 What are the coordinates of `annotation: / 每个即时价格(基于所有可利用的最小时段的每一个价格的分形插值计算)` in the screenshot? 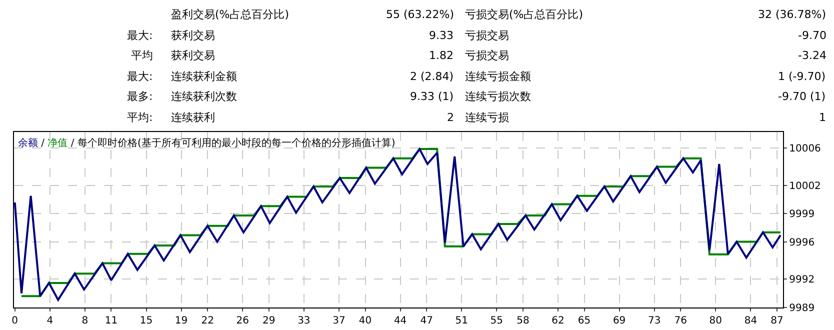 It's located at (233, 143).